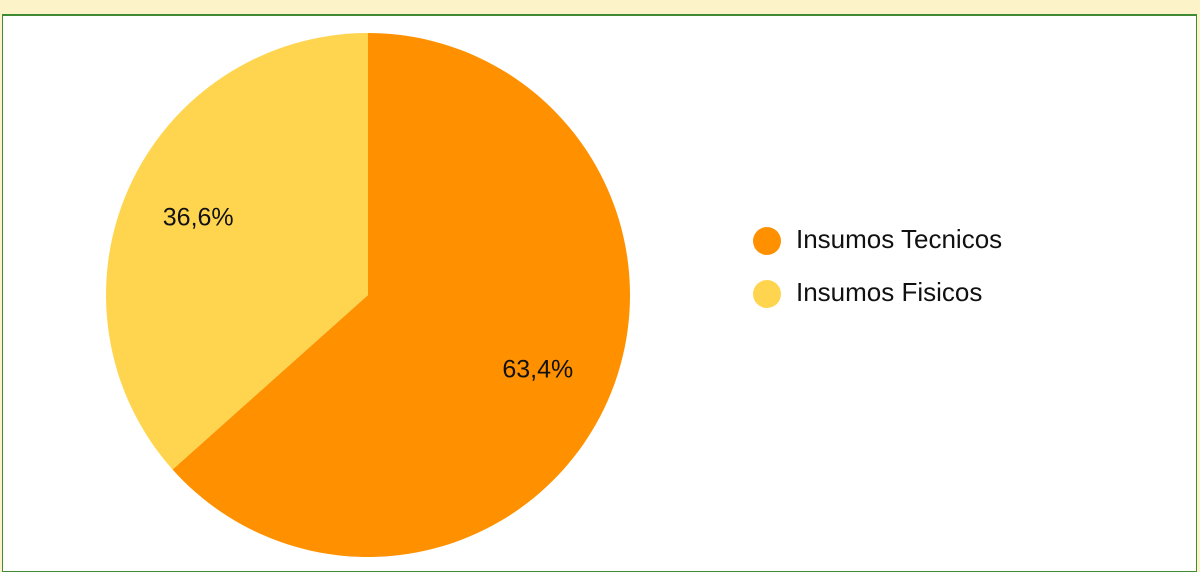  I want to click on legend-label: Insumos Fisicos, so click(889, 292).